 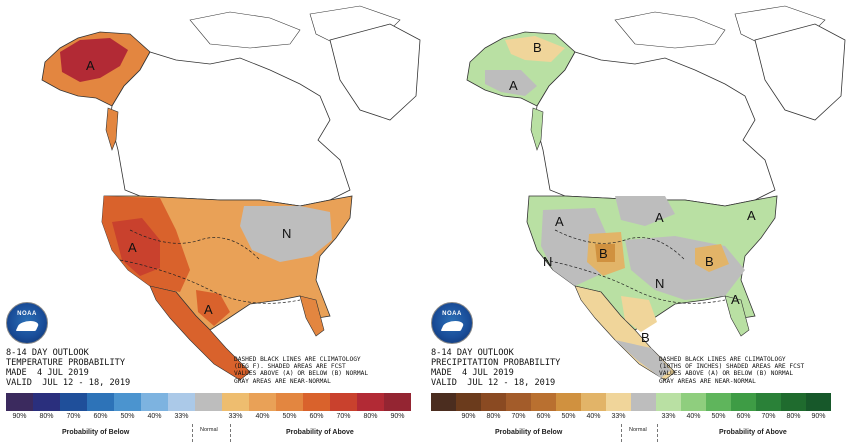 I want to click on north-central-above: A, so click(x=659, y=217).